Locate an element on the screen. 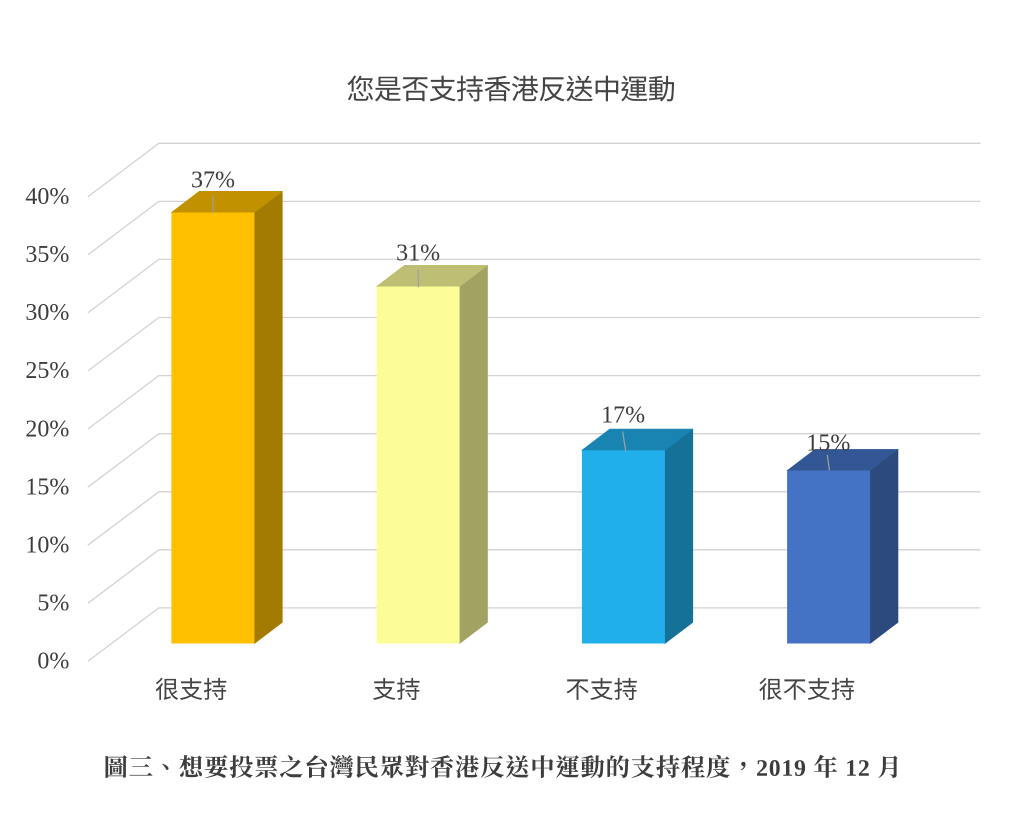 The width and height of the screenshot is (1024, 823). svg-text: 5% is located at coordinates (53, 604).